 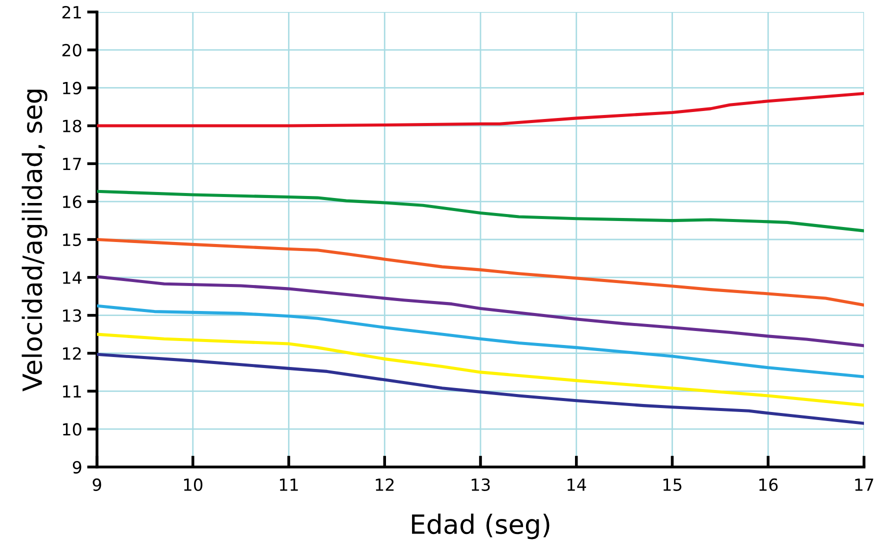 What do you see at coordinates (72, 126) in the screenshot?
I see `y-tick-label: 18` at bounding box center [72, 126].